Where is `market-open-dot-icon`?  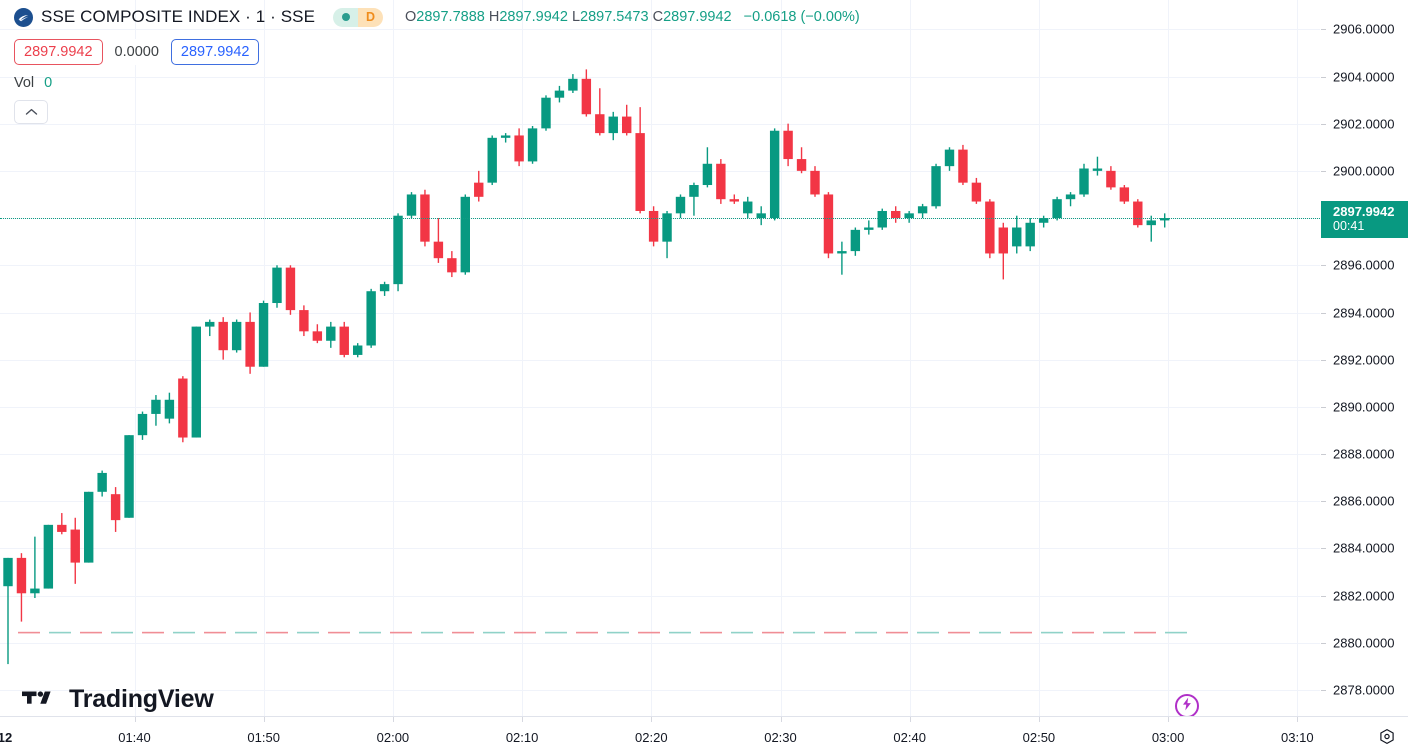 market-open-dot-icon is located at coordinates (346, 17).